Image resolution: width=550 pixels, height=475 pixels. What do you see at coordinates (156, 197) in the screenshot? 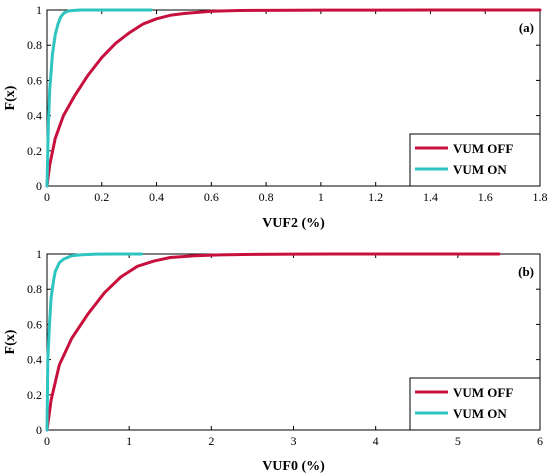
I see `x-tick-label: 0.4` at bounding box center [156, 197].